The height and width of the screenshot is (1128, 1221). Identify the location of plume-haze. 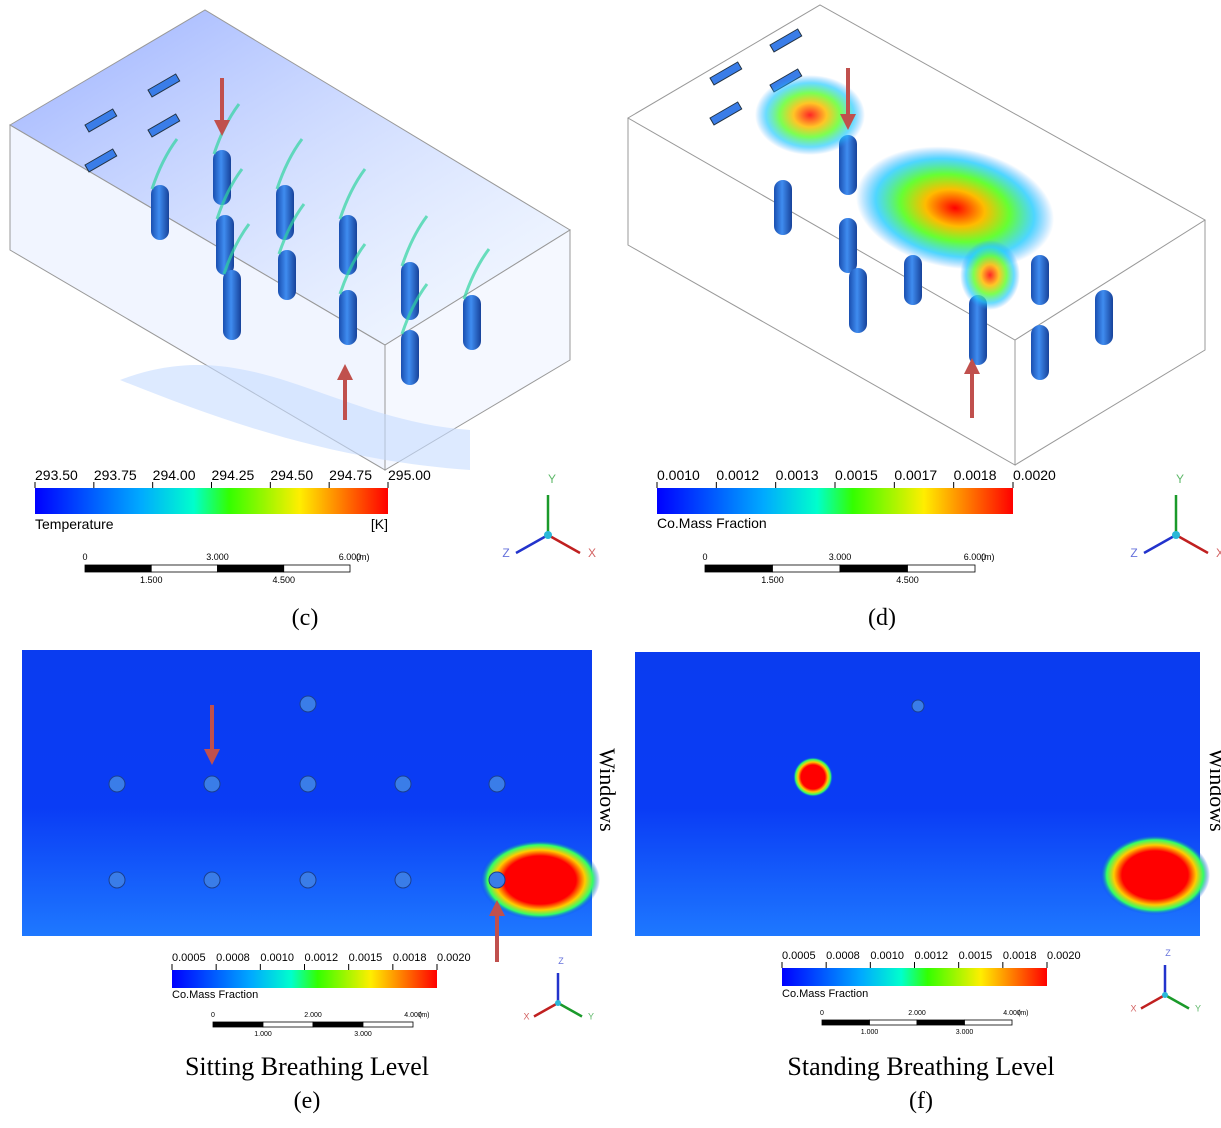
(295, 417).